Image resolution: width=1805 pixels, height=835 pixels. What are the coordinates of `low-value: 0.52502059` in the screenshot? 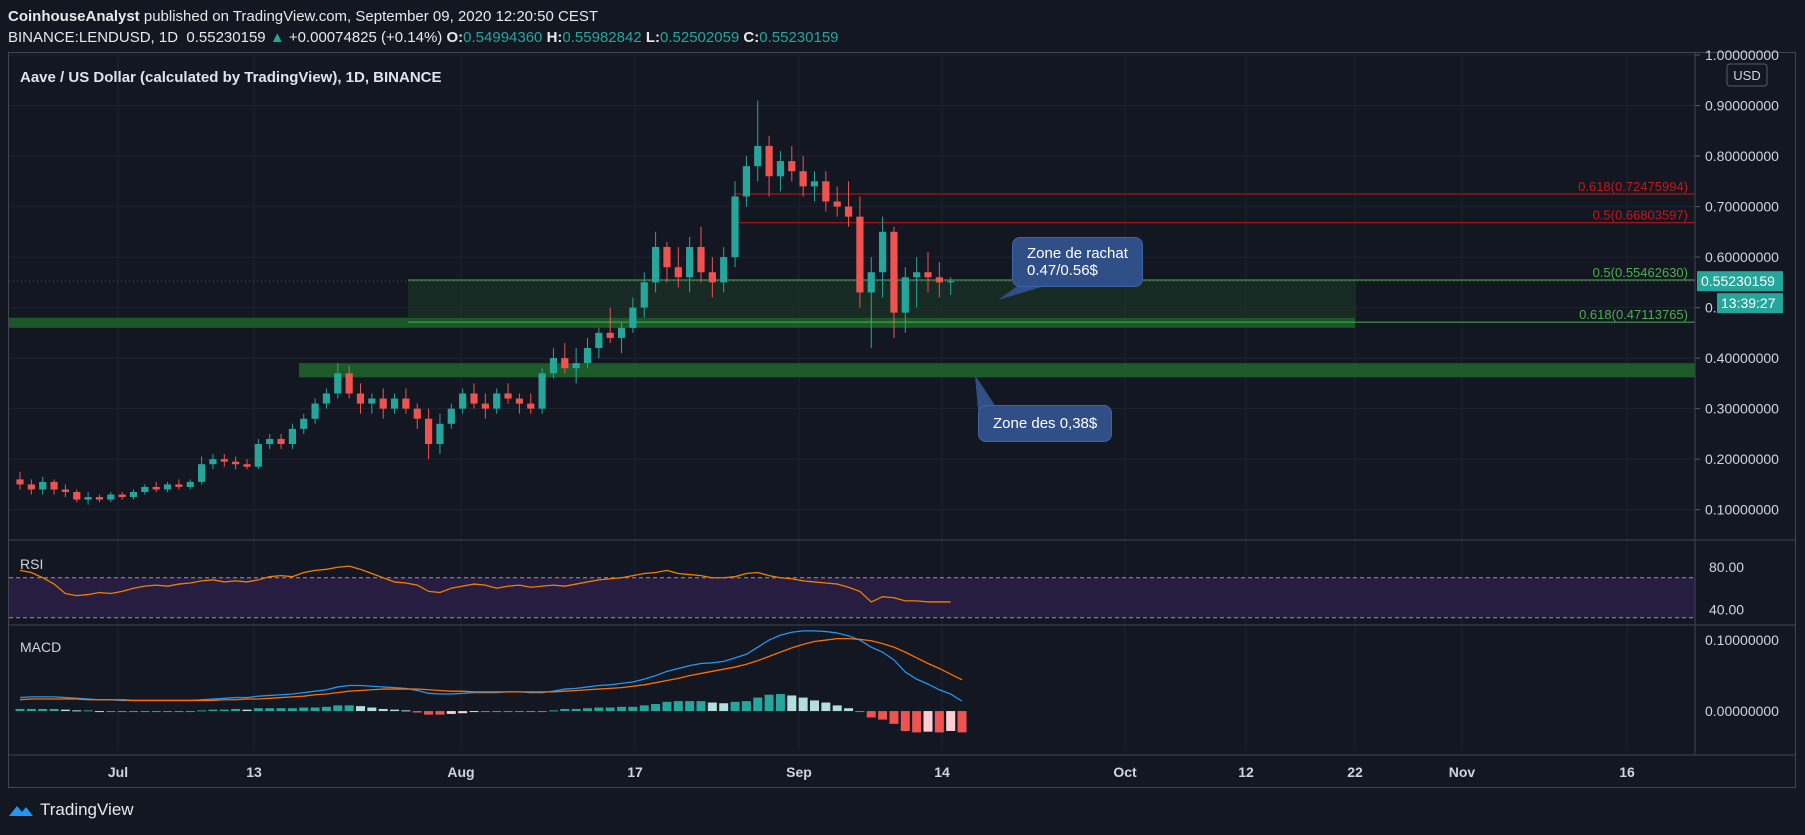 It's located at (700, 37).